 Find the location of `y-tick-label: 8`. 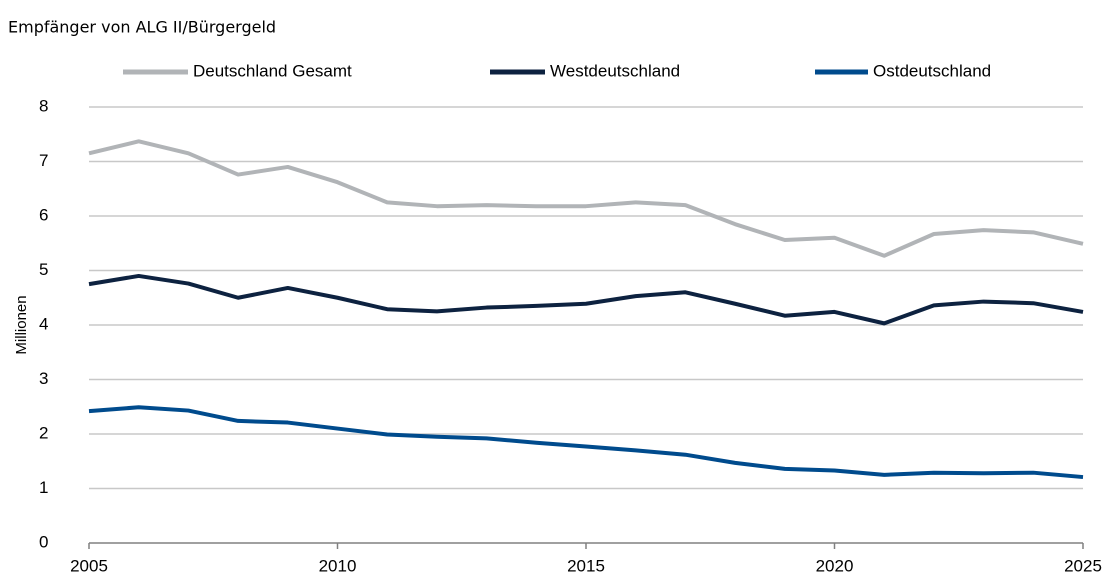

y-tick-label: 8 is located at coordinates (43, 105).